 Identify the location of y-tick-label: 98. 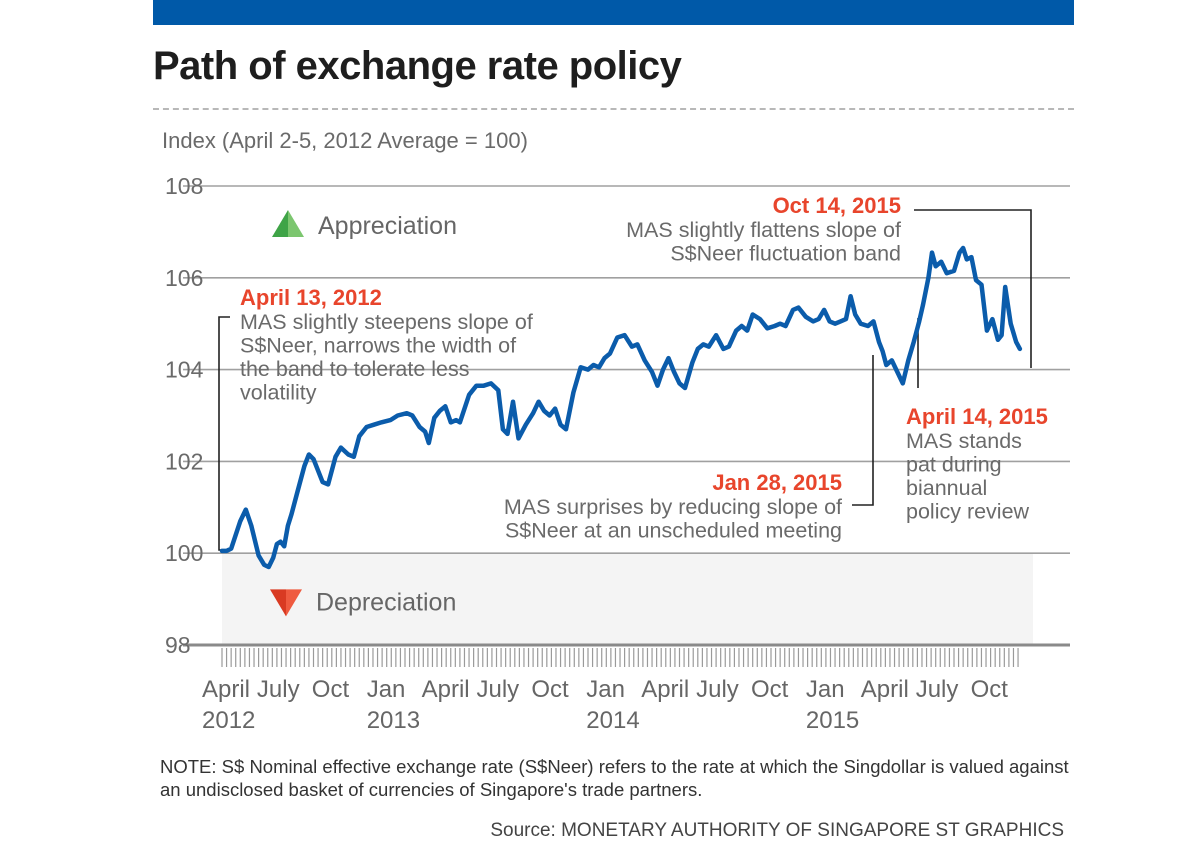
(178, 645).